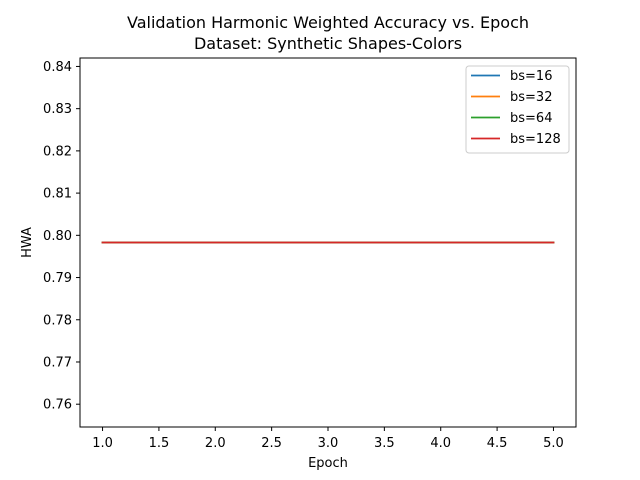 This screenshot has width=640, height=480. What do you see at coordinates (271, 443) in the screenshot?
I see `x-tick-label: 2.5` at bounding box center [271, 443].